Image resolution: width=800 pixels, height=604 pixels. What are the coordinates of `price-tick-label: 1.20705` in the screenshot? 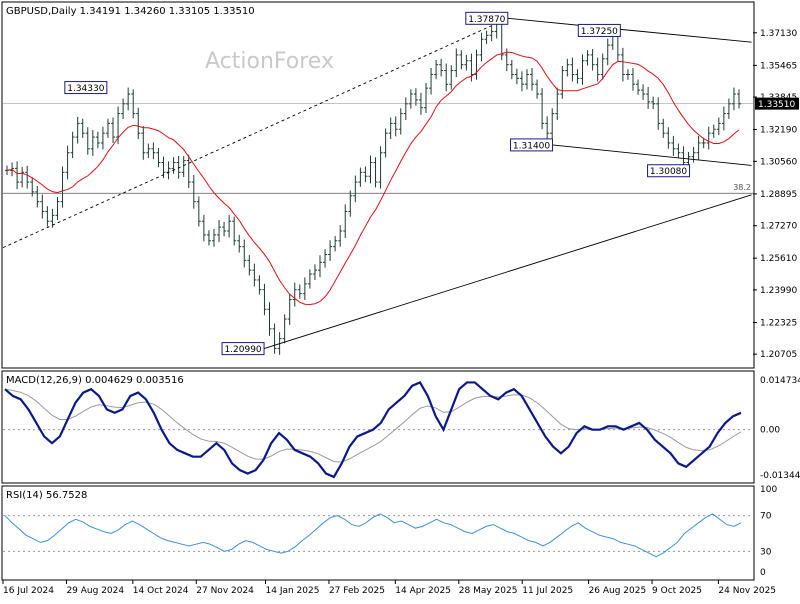 It's located at (778, 355).